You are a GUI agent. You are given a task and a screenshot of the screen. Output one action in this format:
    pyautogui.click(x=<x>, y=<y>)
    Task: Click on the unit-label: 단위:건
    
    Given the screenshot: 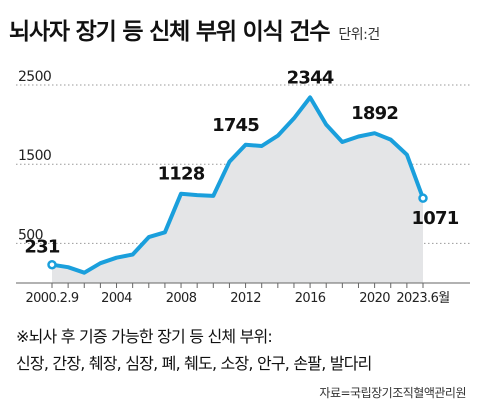 What is the action you would take?
    pyautogui.click(x=359, y=35)
    